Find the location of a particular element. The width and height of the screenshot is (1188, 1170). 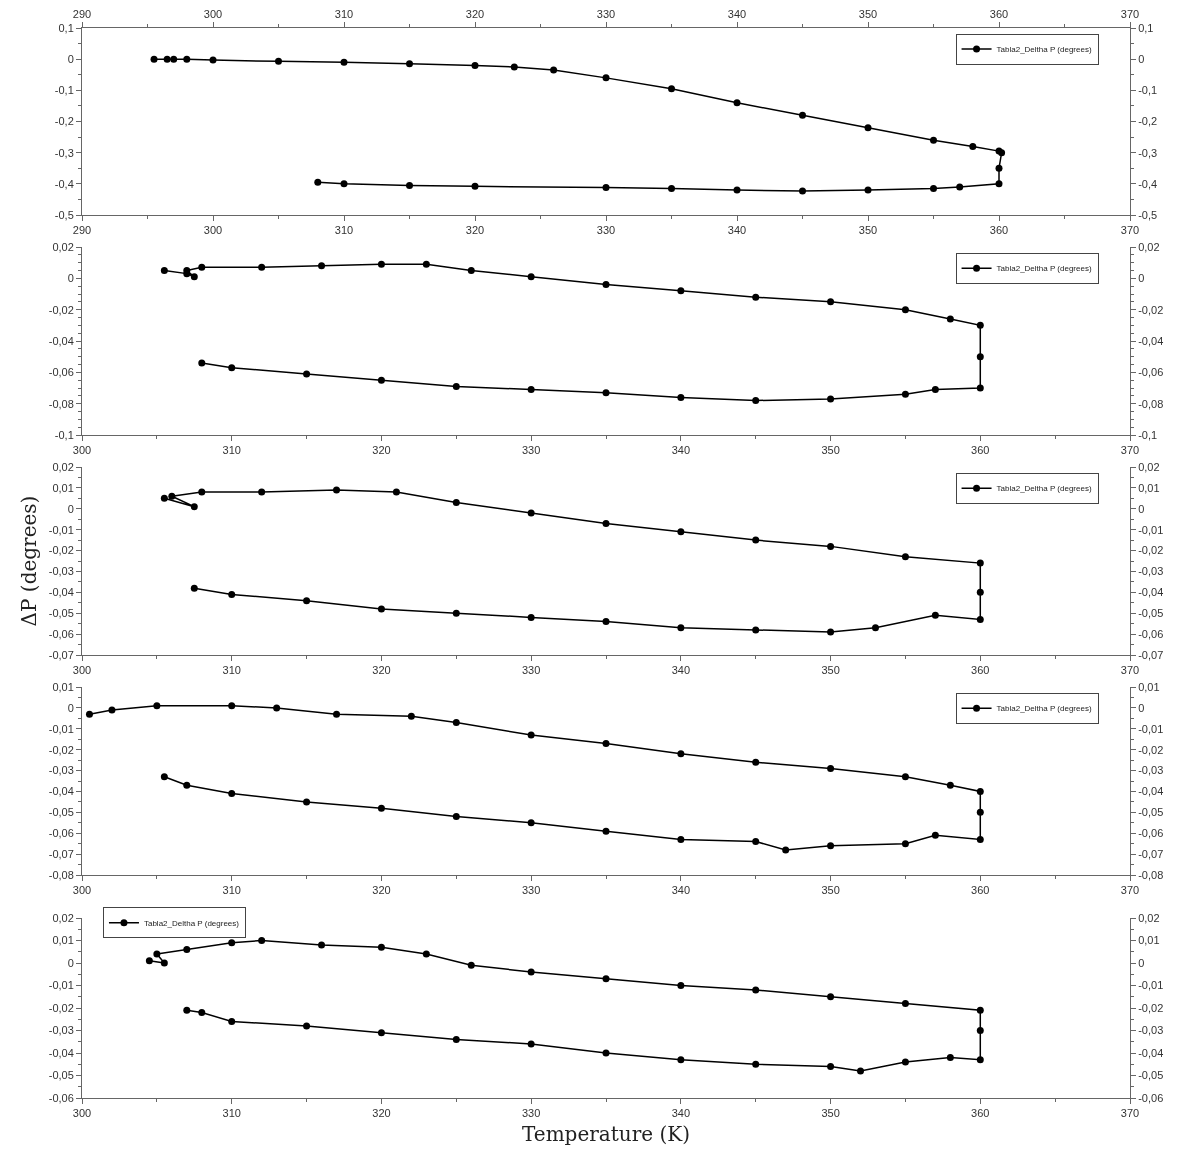

x2-tick-label: 290 is located at coordinates (82, 230).